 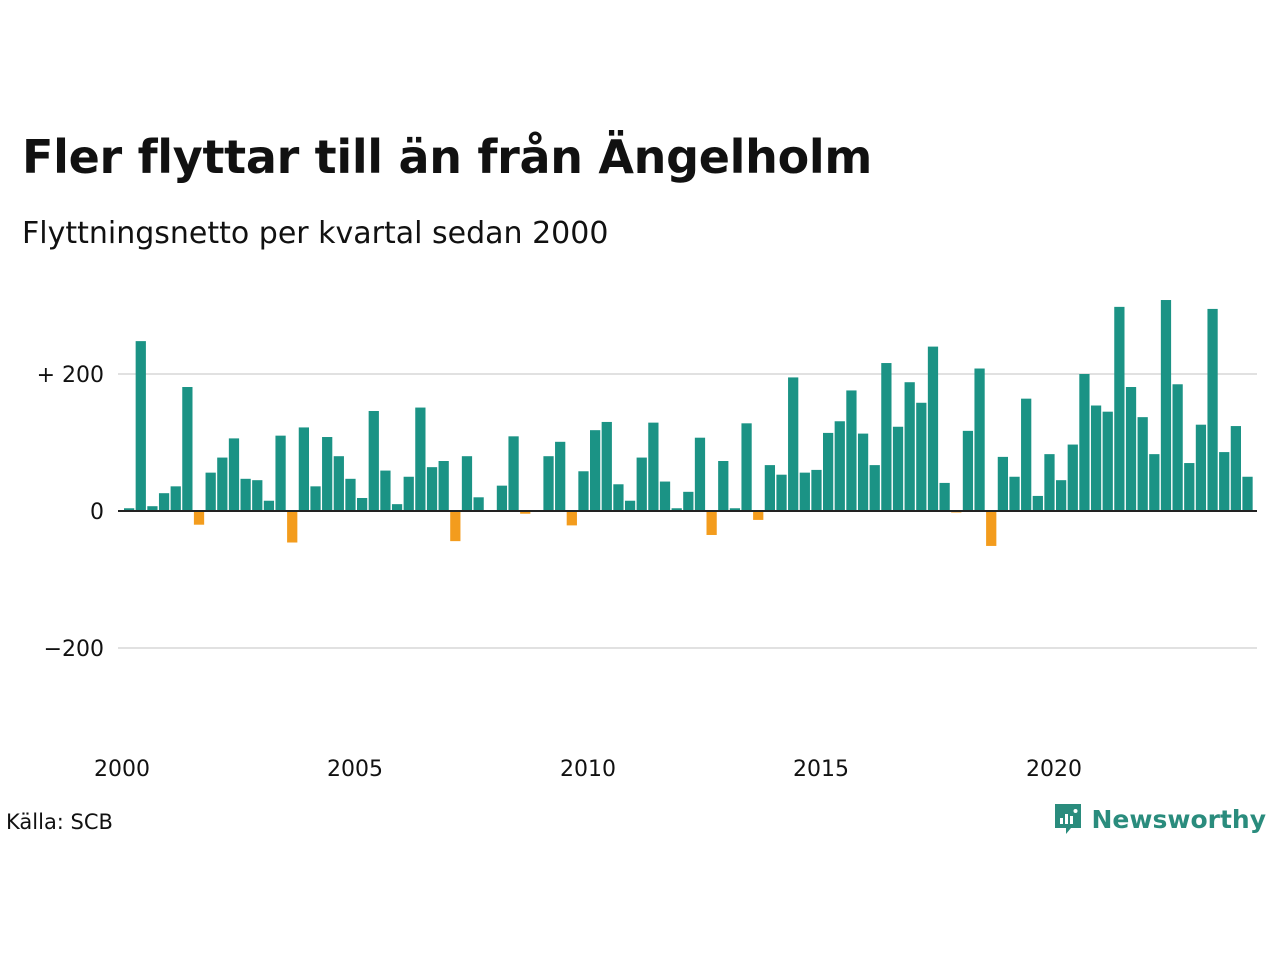 I want to click on y-tick-label: + 200, so click(x=70, y=375).